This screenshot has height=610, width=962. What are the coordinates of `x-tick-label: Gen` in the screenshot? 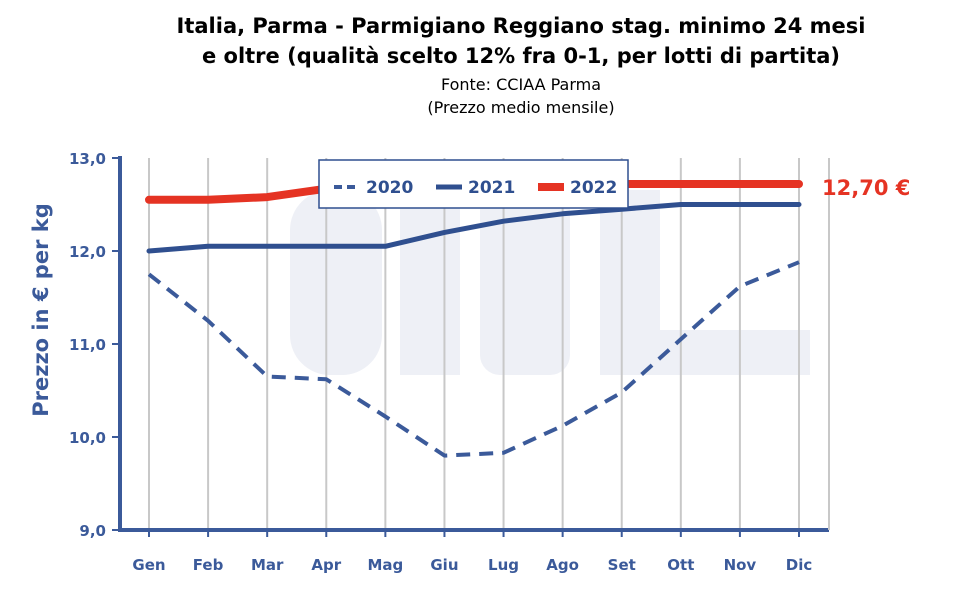 It's located at (148, 565).